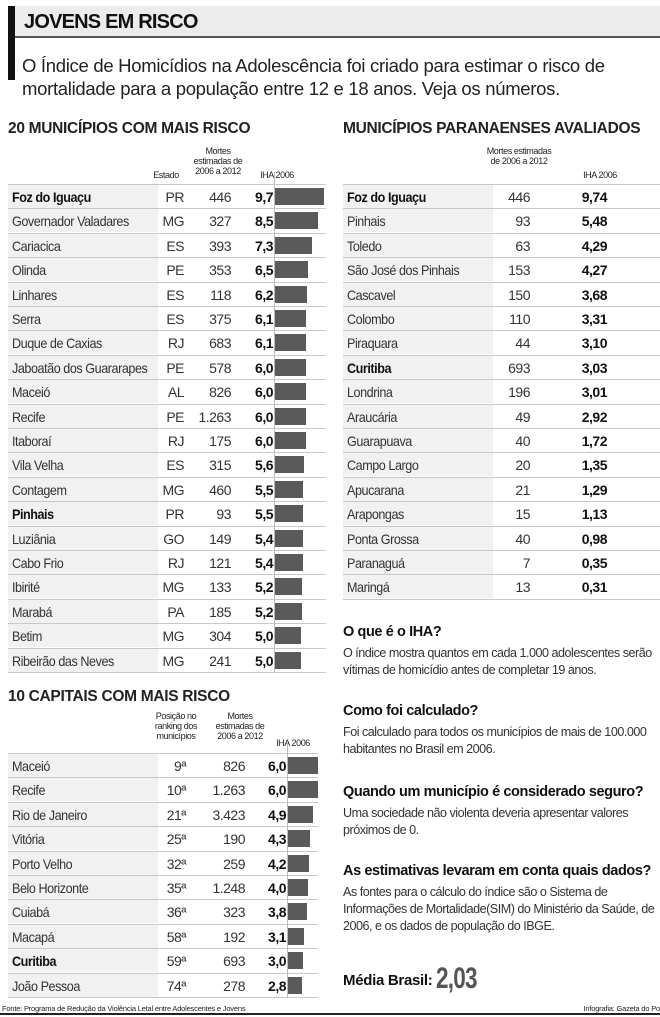 The height and width of the screenshot is (1017, 660). Describe the element at coordinates (31, 912) in the screenshot. I see `row-name: Cuiabá` at that location.